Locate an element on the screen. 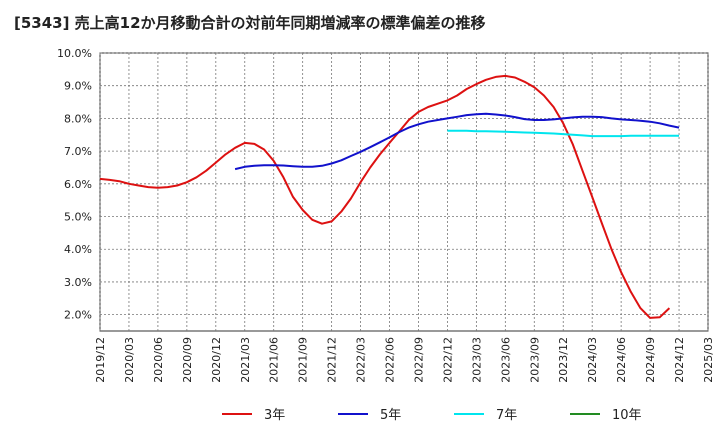 This screenshot has width=720, height=440. x-tick-label: 2022/06 is located at coordinates (390, 360).